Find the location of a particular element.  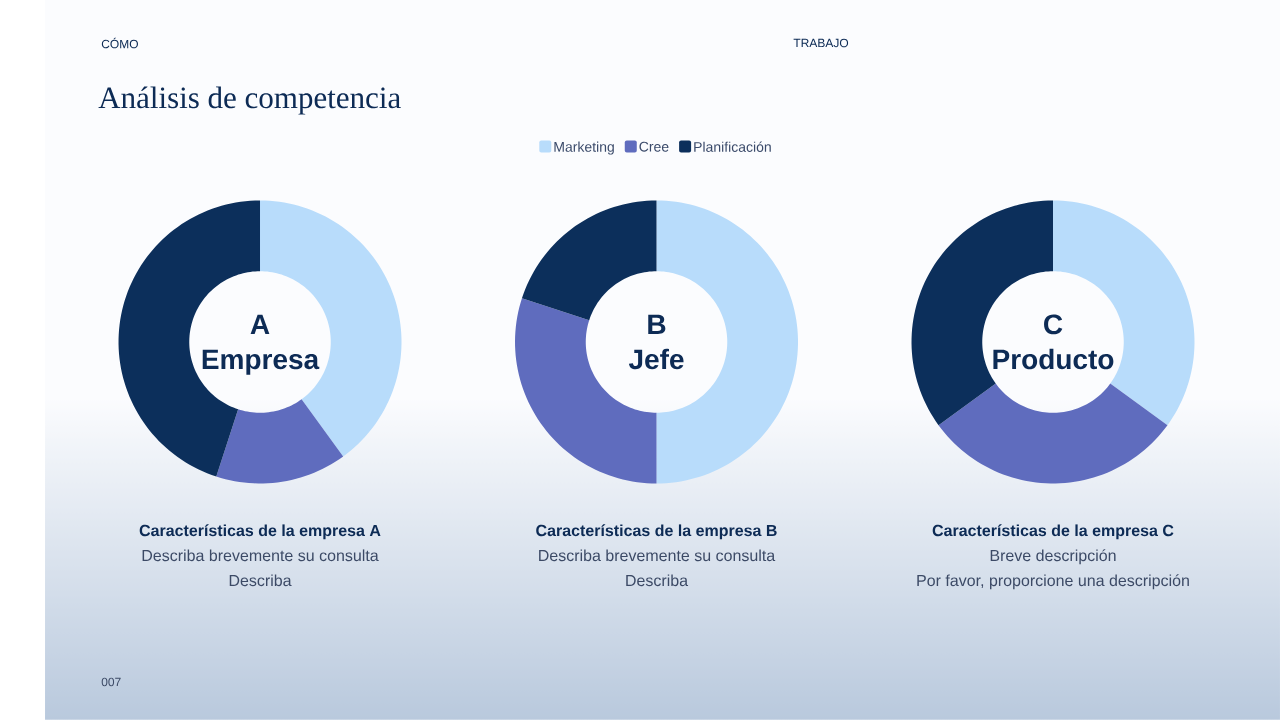

text: Jefe is located at coordinates (656, 359).